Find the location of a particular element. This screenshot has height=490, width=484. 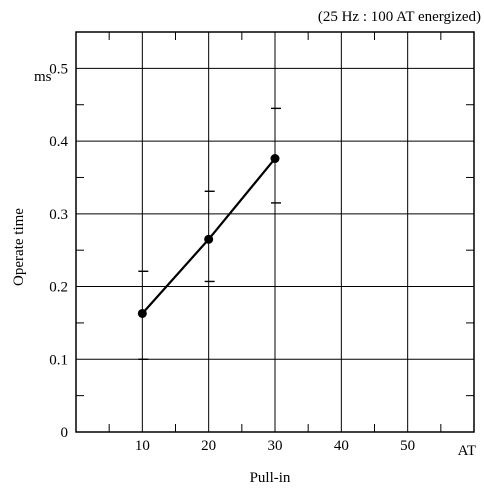

x-tick-labels: 10 20 30 40 50 is located at coordinates (275, 446).